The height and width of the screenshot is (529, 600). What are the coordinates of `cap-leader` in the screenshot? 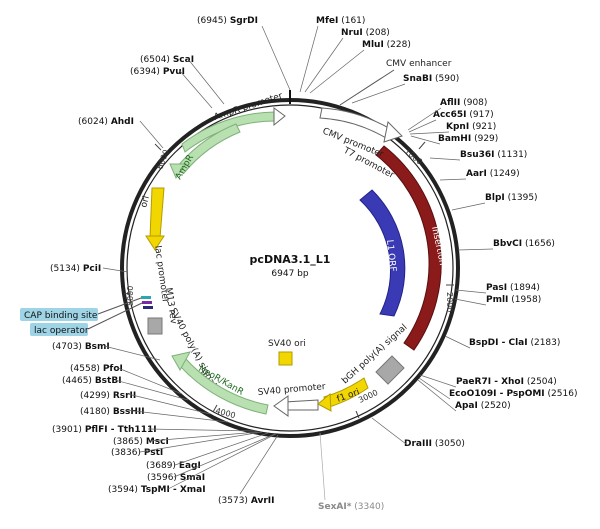 It's located at (119, 306).